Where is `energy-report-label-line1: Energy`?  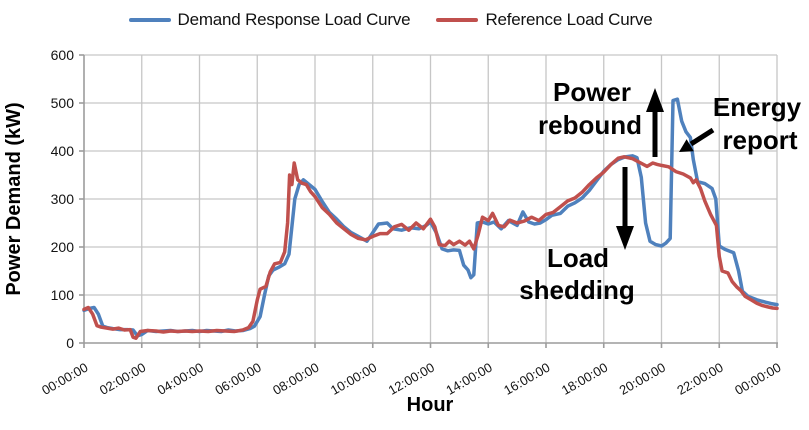 energy-report-label-line1: Energy is located at coordinates (757, 107).